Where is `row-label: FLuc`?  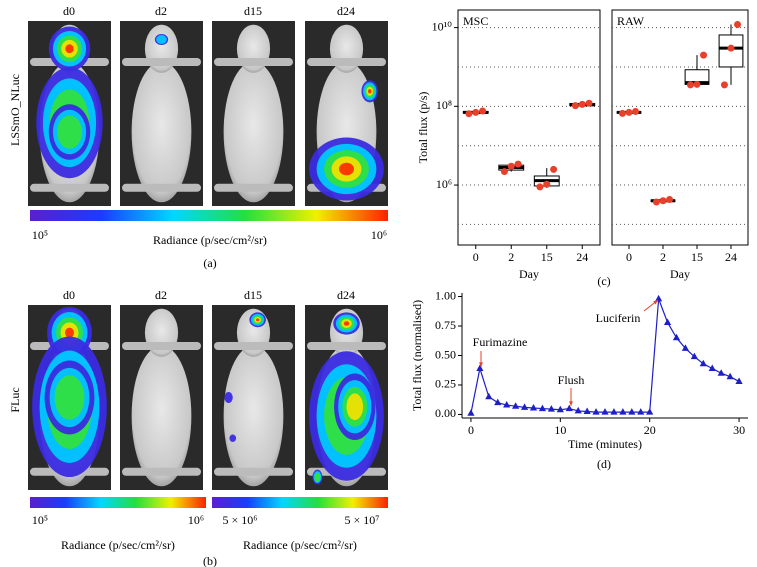
row-label: FLuc is located at coordinates (15, 399).